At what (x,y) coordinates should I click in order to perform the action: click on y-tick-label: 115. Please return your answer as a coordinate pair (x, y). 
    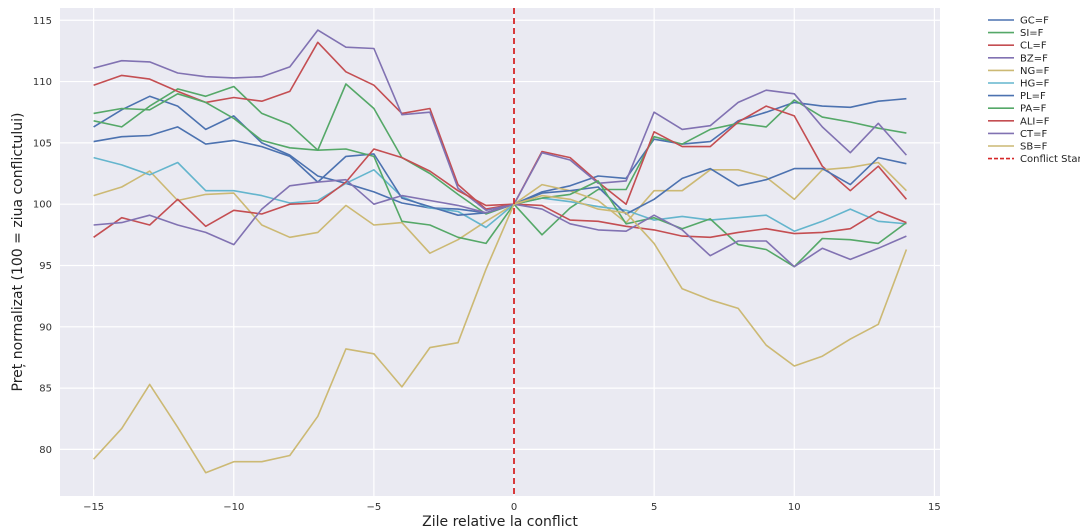
    Looking at the image, I should click on (42, 21).